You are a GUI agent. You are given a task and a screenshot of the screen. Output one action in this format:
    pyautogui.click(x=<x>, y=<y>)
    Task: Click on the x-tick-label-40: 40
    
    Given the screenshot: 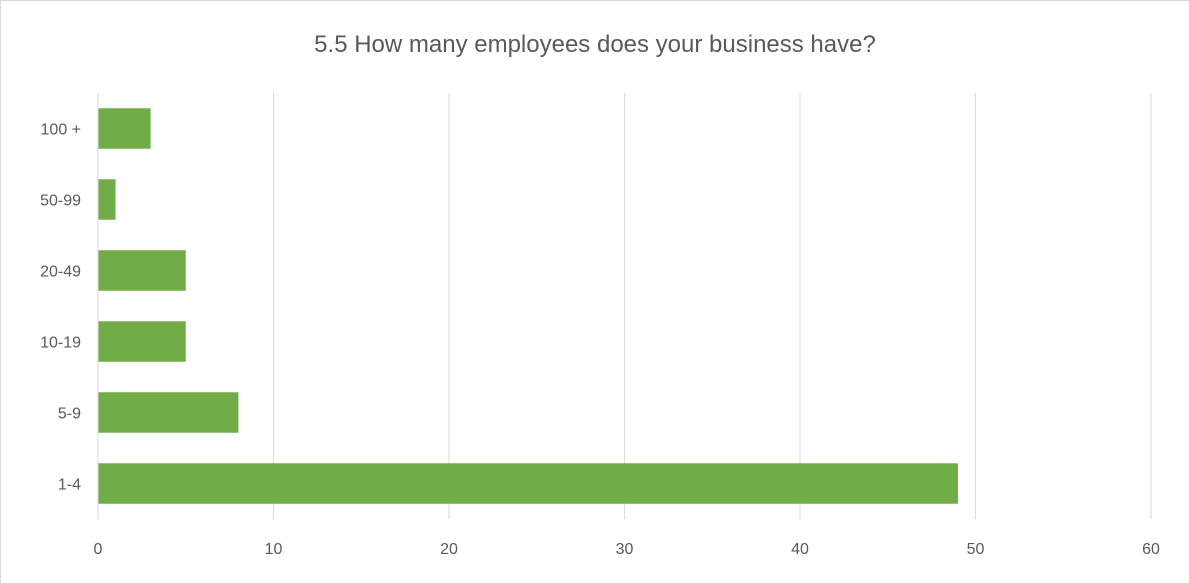 What is the action you would take?
    pyautogui.click(x=800, y=549)
    